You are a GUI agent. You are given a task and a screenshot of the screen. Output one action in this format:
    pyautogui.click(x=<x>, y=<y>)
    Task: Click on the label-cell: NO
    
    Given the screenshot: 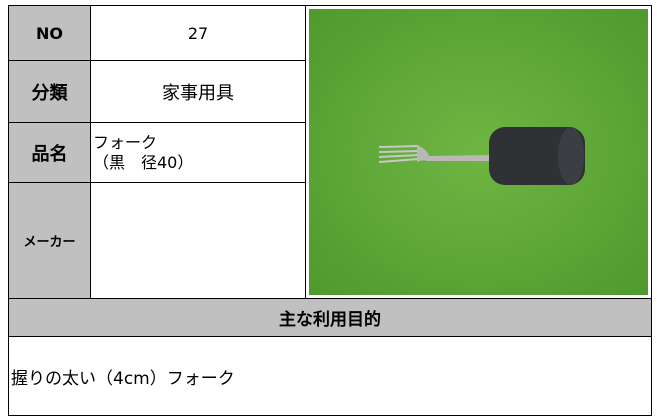 What is the action you would take?
    pyautogui.click(x=49, y=33)
    